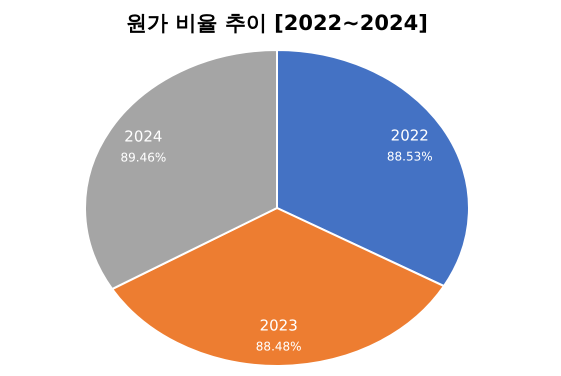 This screenshot has height=376, width=561. What do you see at coordinates (143, 137) in the screenshot?
I see `slice-label: 2024` at bounding box center [143, 137].